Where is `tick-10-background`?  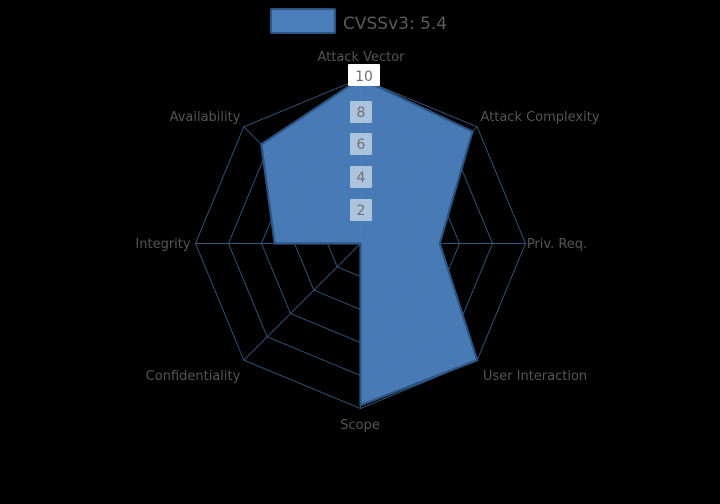
tick-10-background is located at coordinates (364, 75).